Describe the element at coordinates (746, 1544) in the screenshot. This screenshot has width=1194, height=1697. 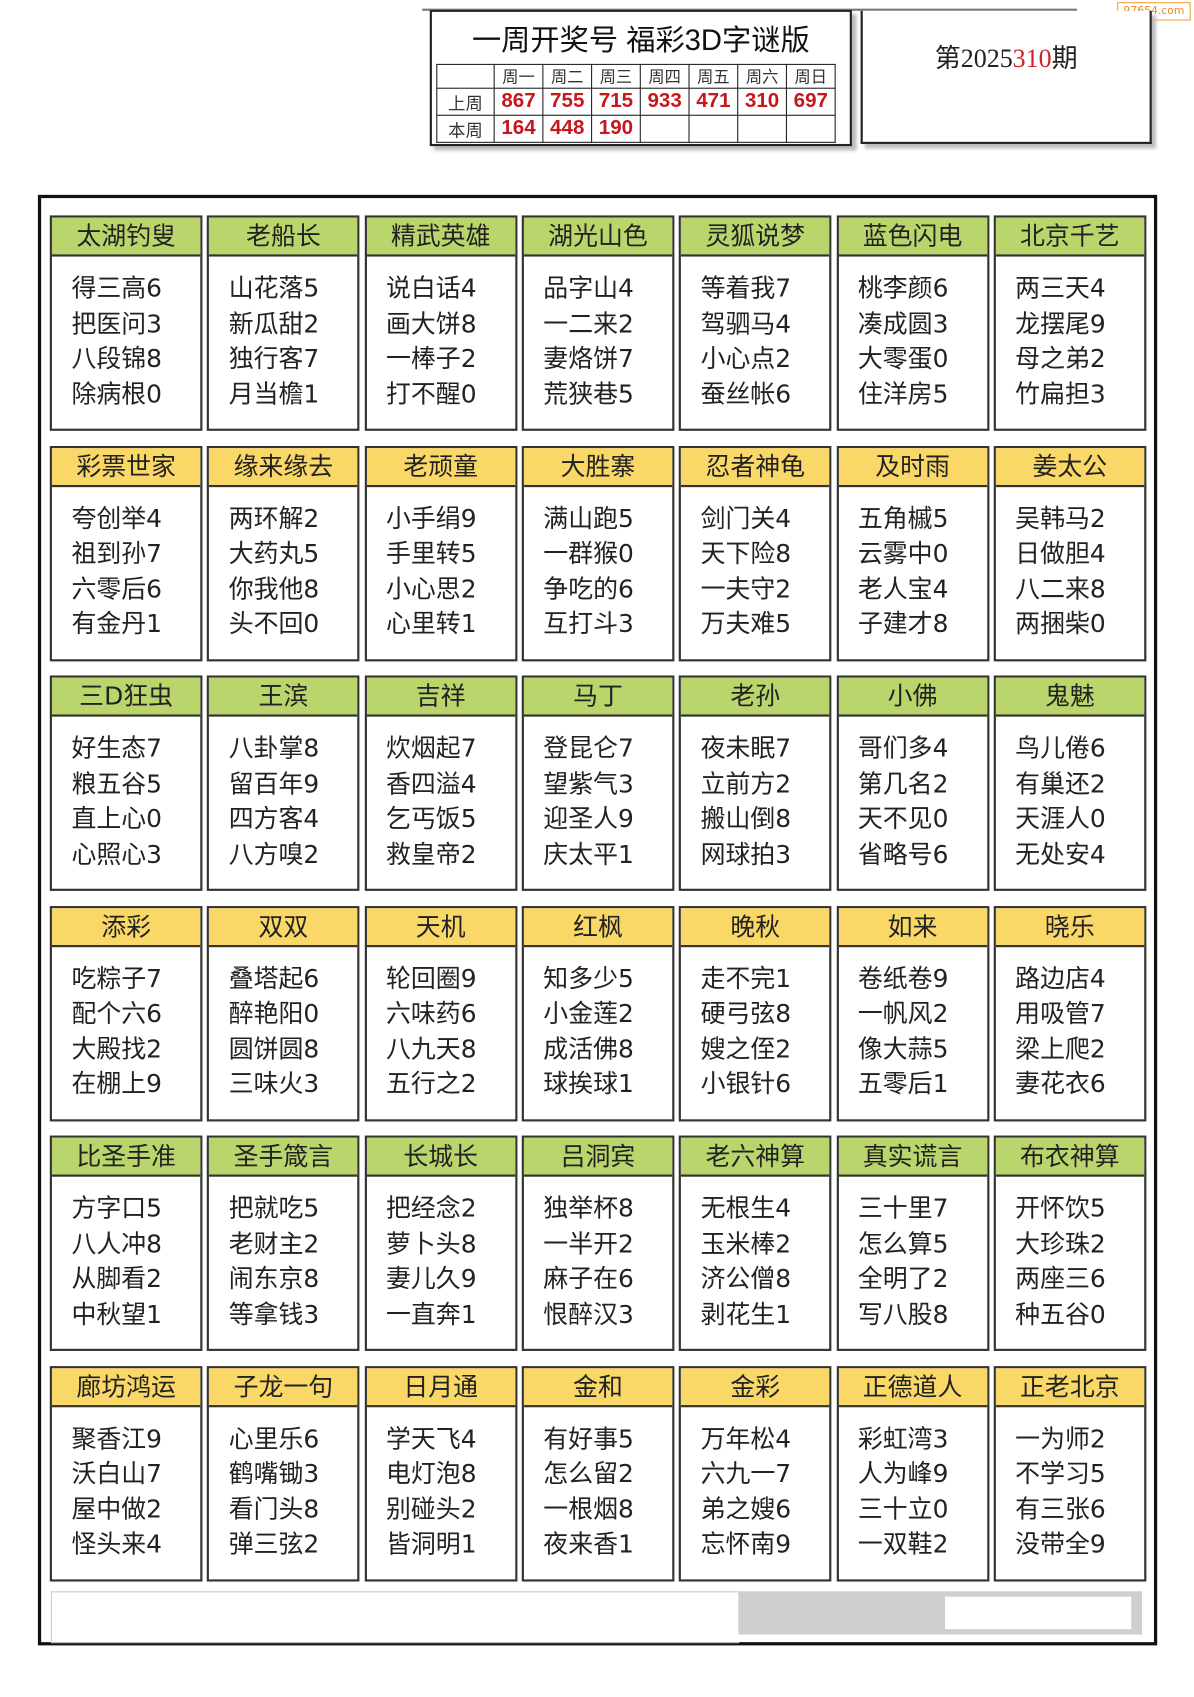
I see `riddle-line: 忘怀南9` at that location.